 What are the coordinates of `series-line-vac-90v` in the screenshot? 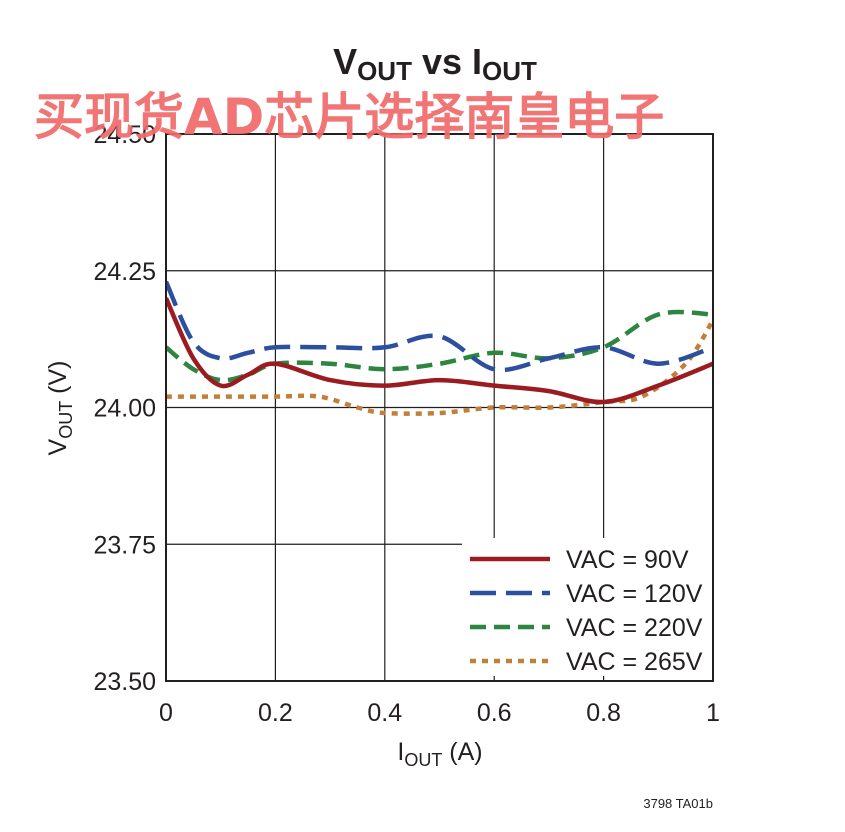 It's located at (439, 351).